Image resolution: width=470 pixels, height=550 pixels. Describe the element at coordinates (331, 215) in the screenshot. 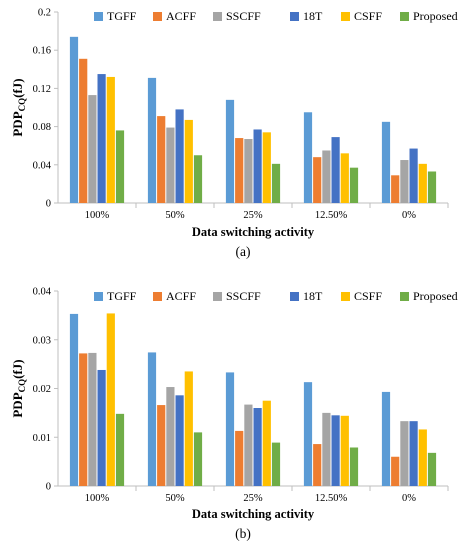

I see `x-tick-label: 12.50%` at that location.